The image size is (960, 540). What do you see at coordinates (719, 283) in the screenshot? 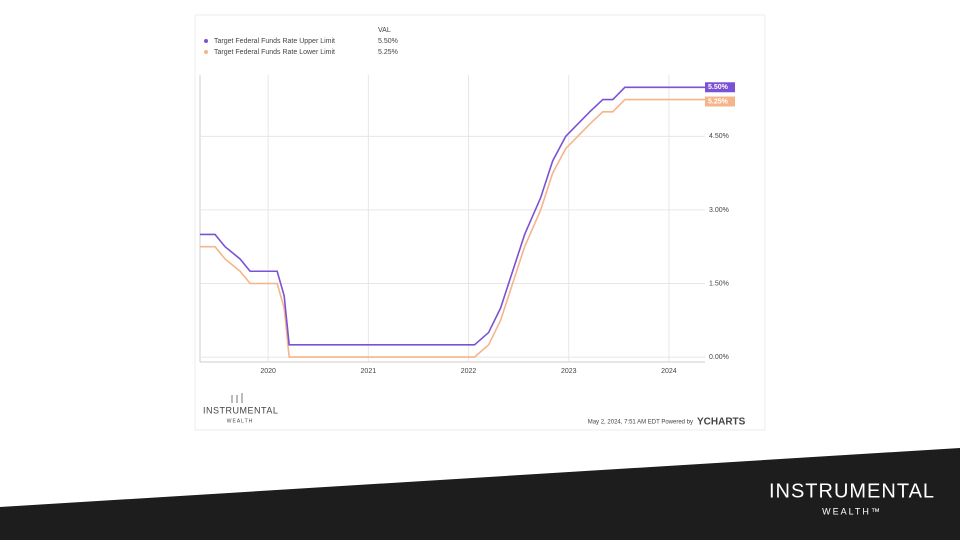
I see `y-tick-label: 1.50%` at bounding box center [719, 283].